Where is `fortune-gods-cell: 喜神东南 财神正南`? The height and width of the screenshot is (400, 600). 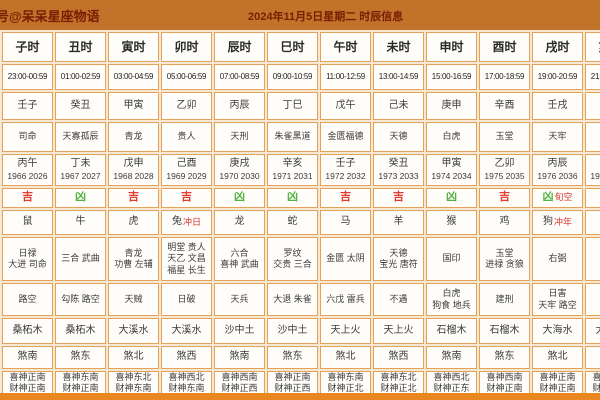 fortune-gods-cell: 喜神东南 财神正南 is located at coordinates (592, 383).